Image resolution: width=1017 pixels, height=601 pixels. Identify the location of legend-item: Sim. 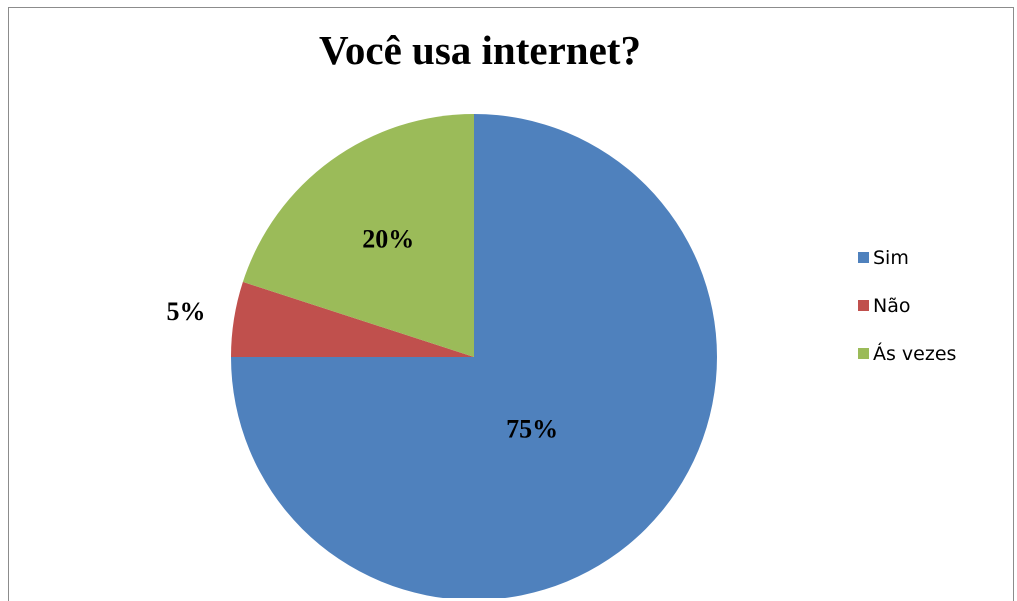
(907, 257).